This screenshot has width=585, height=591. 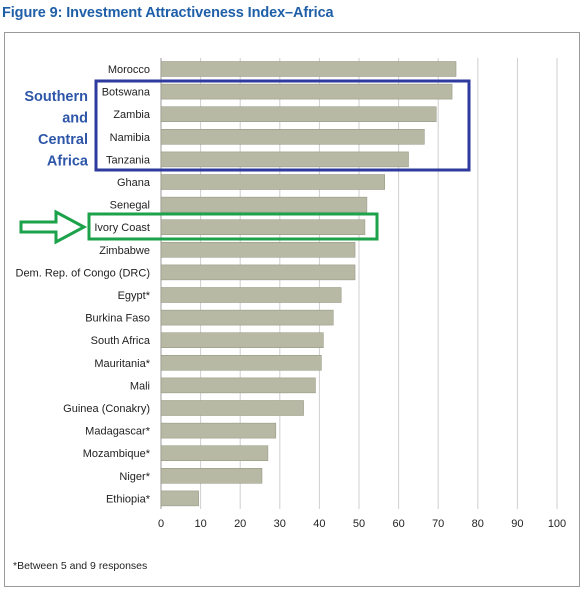 What do you see at coordinates (124, 251) in the screenshot?
I see `category-label: Zimbabwe` at bounding box center [124, 251].